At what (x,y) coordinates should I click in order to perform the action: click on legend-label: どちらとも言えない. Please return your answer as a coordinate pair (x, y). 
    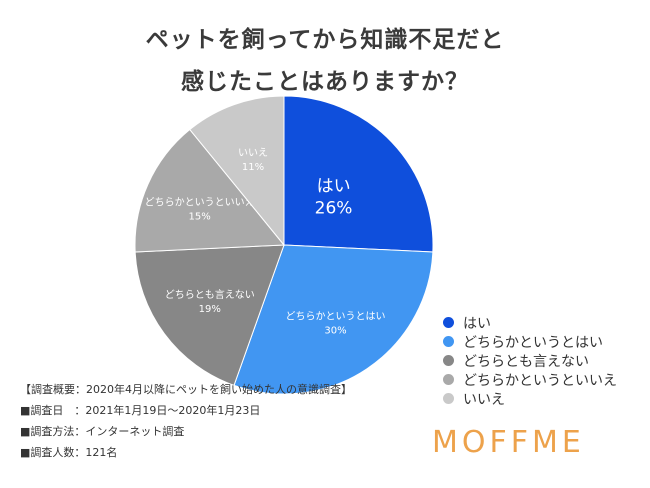
    Looking at the image, I should click on (526, 361).